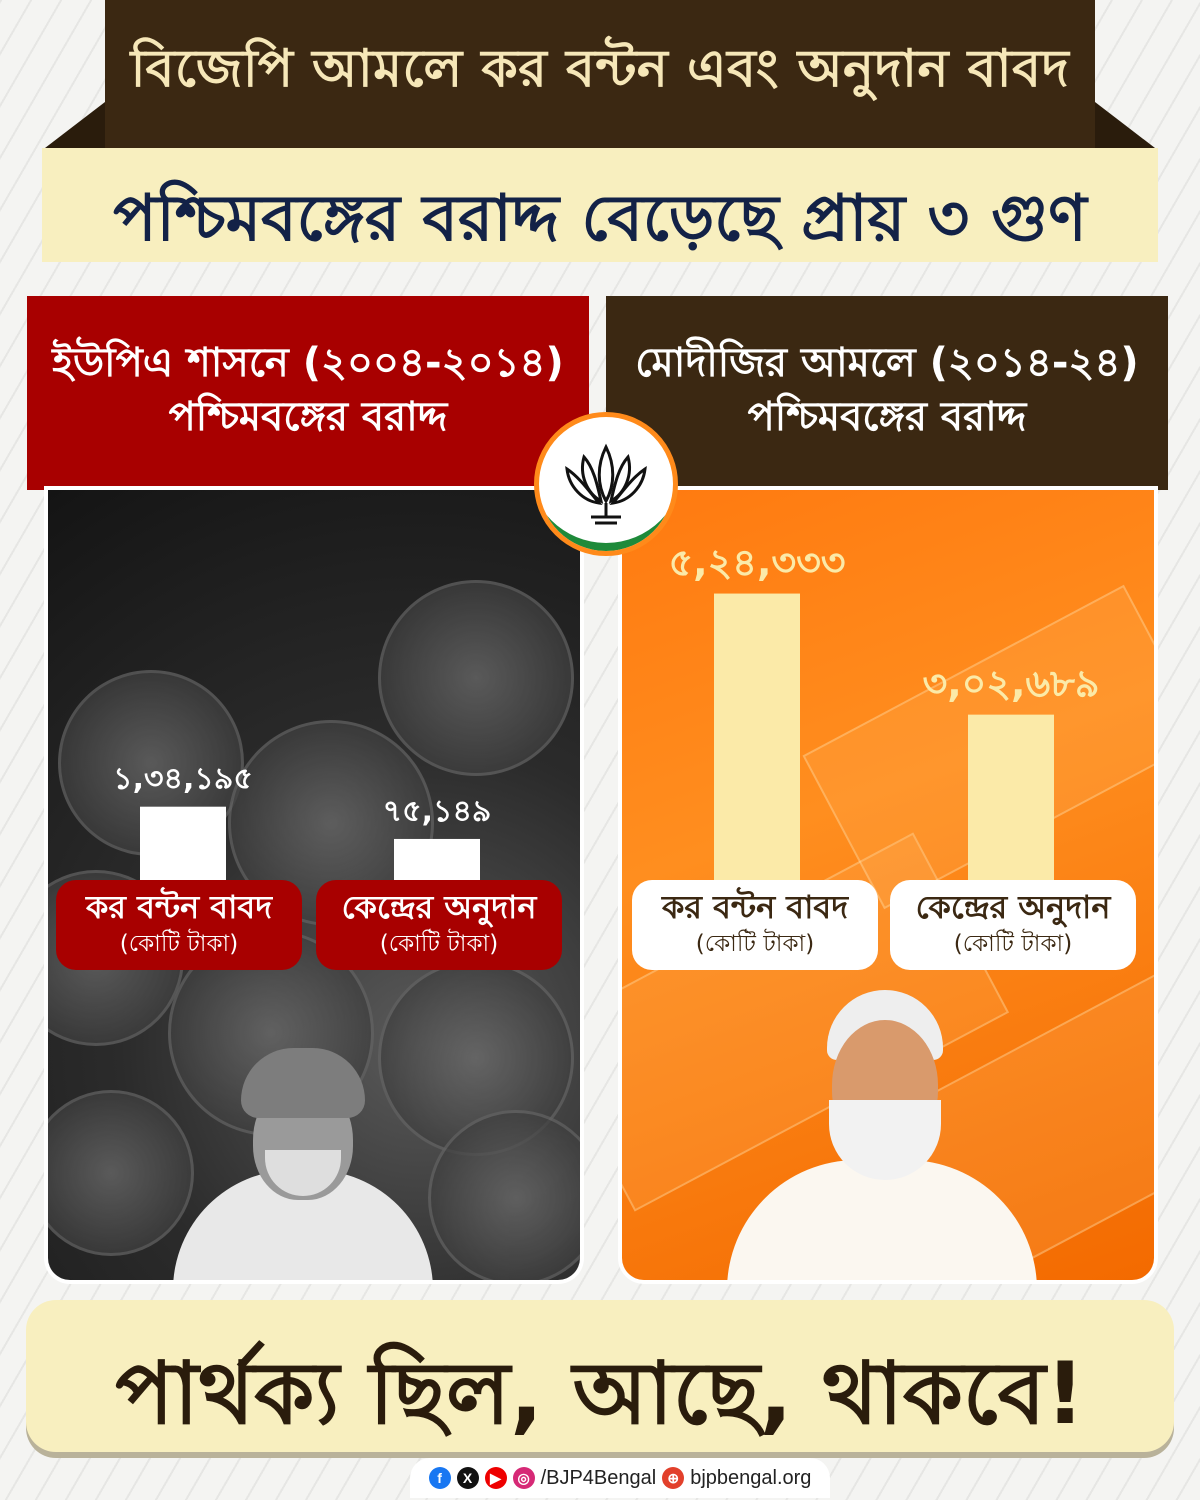  I want to click on upa-category-tax-devolution: কর বন্টন বাবদ (কোটি টাকা), so click(179, 925).